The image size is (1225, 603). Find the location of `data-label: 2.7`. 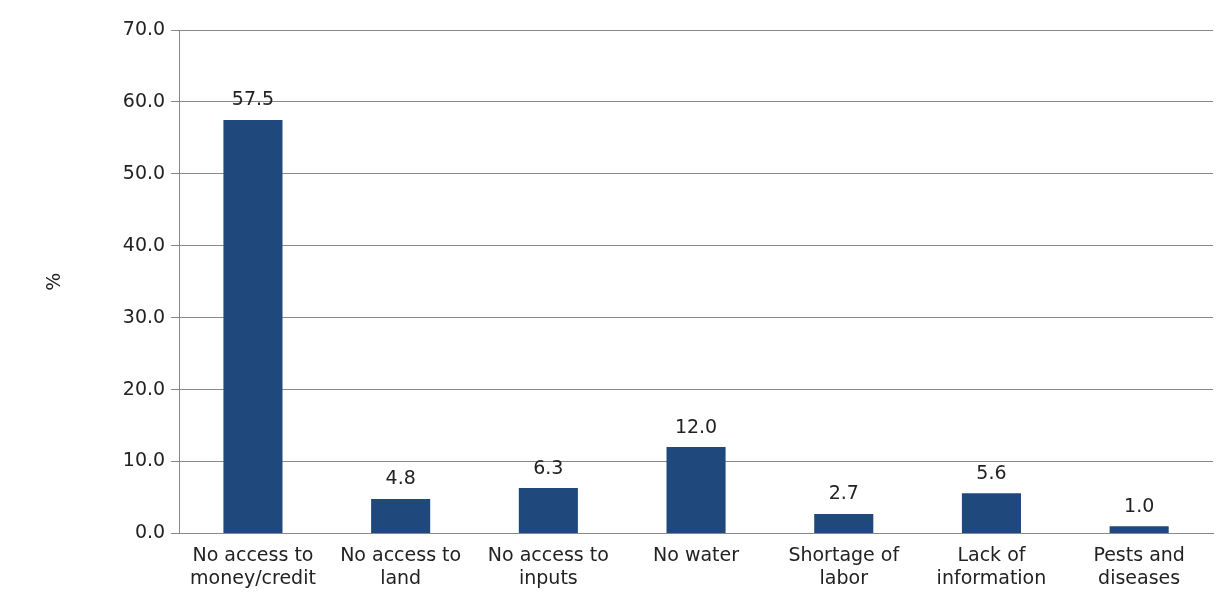

data-label: 2.7 is located at coordinates (843, 492).